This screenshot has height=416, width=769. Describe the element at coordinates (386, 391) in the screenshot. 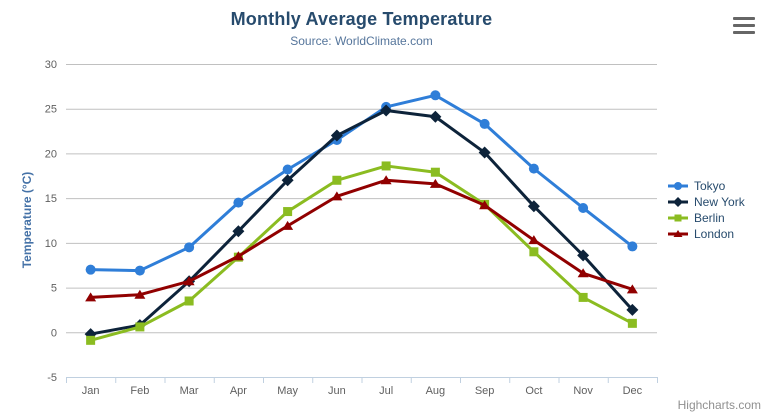

I see `x-tick-label: Jul` at that location.